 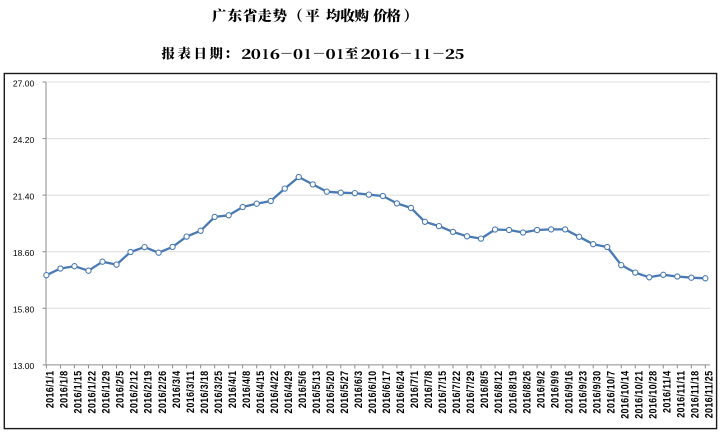 What do you see at coordinates (107, 391) in the screenshot?
I see `svg-text: 2016/1/29` at bounding box center [107, 391].